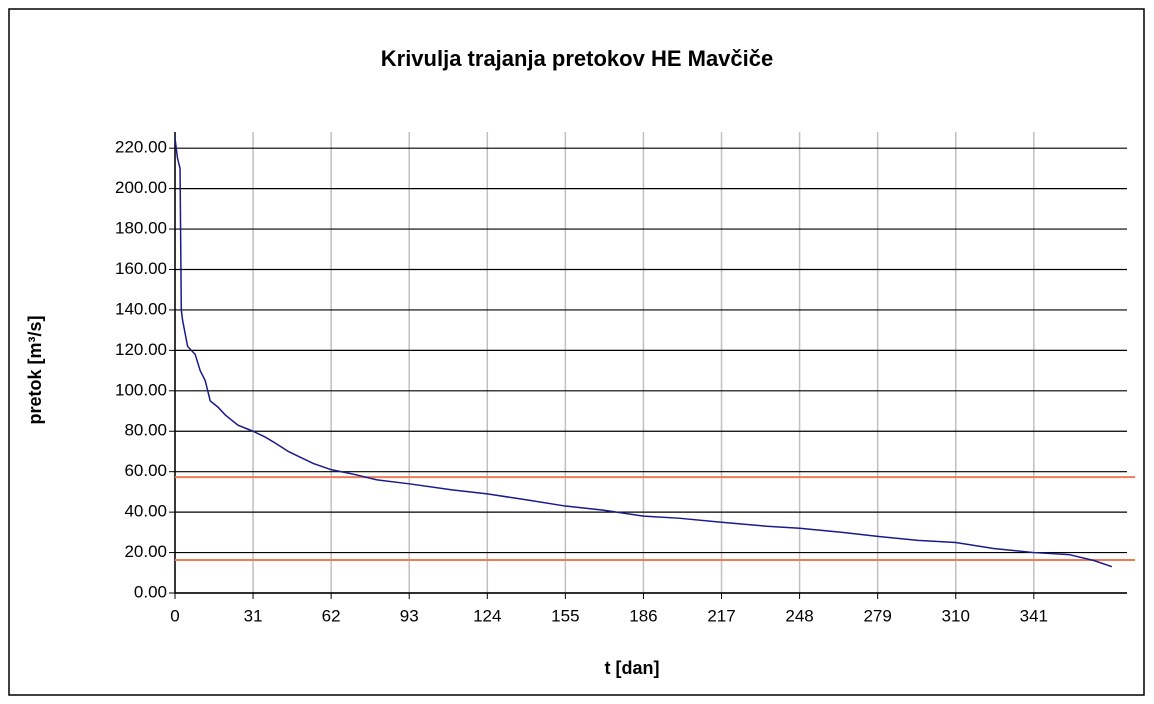 The image size is (1154, 704). I want to click on y-tick-label: 0.00, so click(150, 591).